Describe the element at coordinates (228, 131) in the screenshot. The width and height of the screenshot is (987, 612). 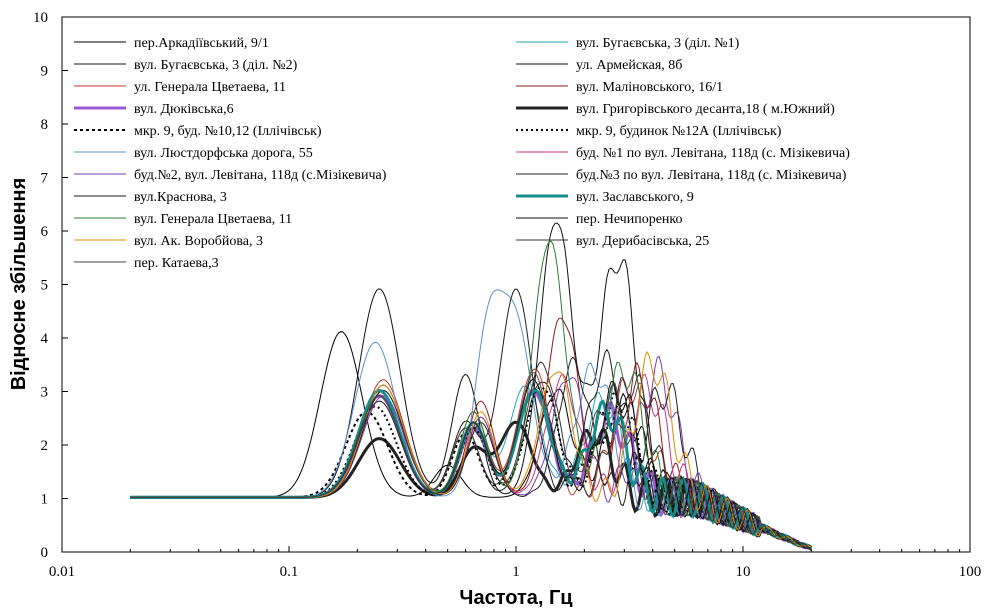
I see `legend-label: мкр. 9, буд. №10,12 (Іллічівськ)` at that location.